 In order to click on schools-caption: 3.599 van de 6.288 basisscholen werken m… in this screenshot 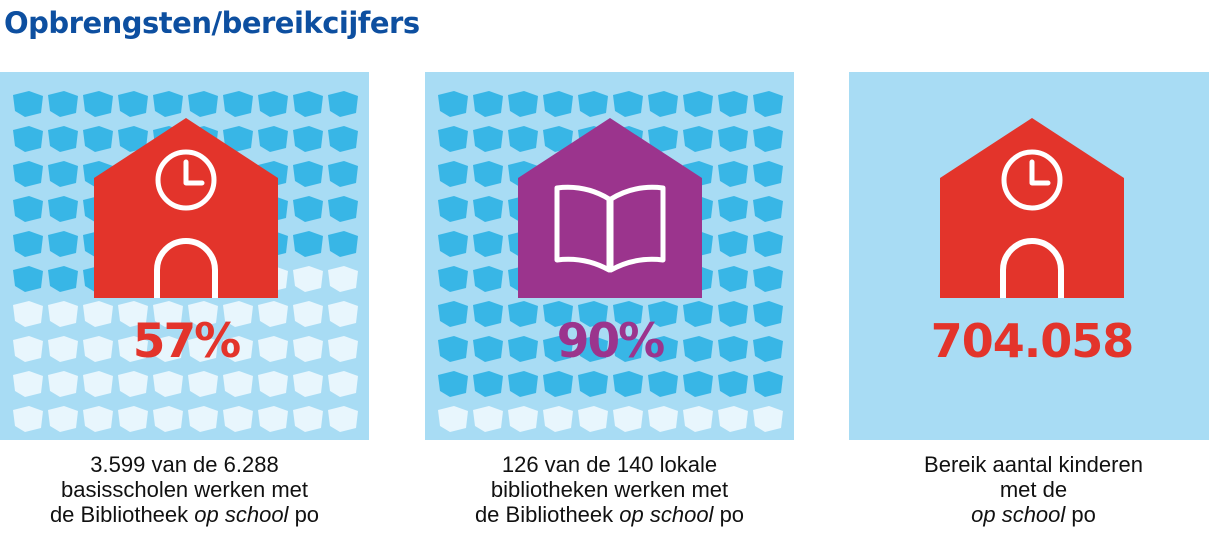, I will do `click(184, 489)`.